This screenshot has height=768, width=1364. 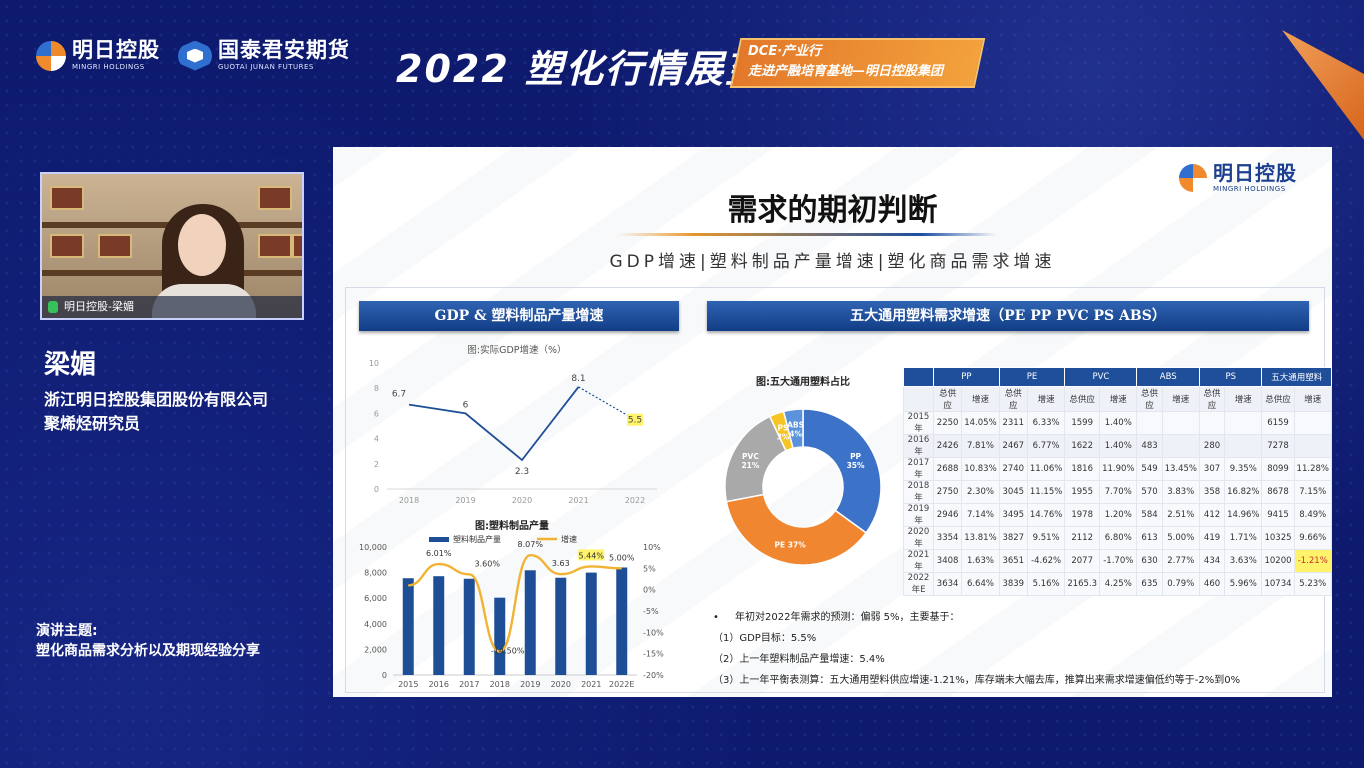 What do you see at coordinates (1243, 492) in the screenshot?
I see `table-cell: 16.82%` at bounding box center [1243, 492].